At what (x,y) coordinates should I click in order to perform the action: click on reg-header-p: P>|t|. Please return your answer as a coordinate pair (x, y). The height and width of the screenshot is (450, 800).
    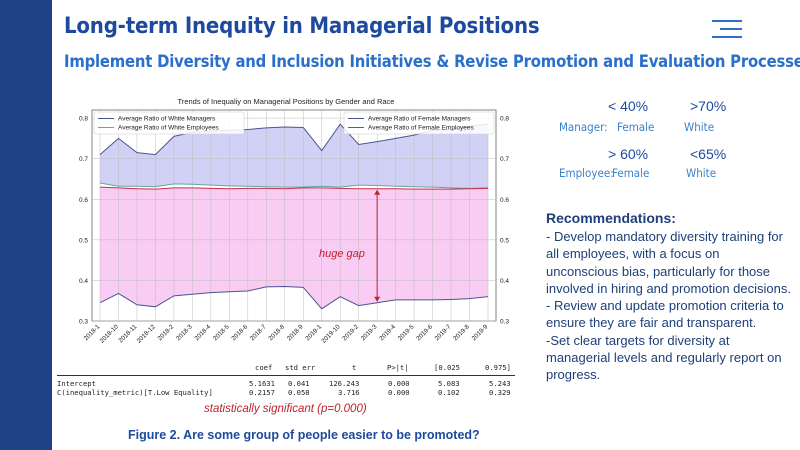
    Looking at the image, I should click on (398, 367).